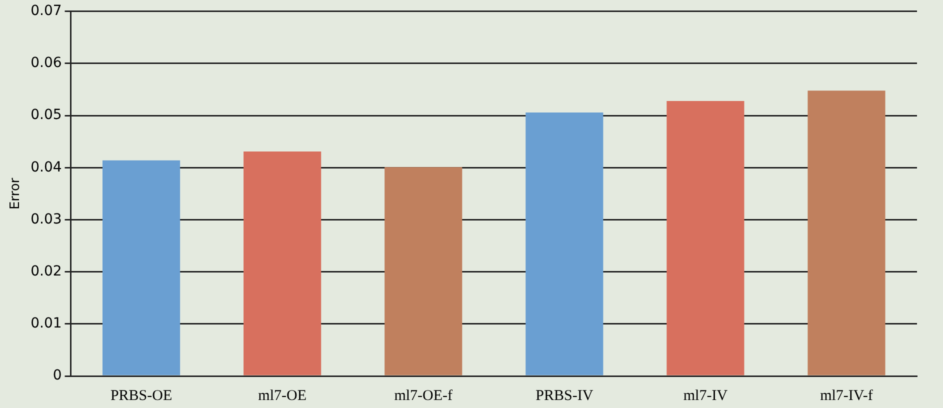 Image resolution: width=943 pixels, height=408 pixels. Describe the element at coordinates (46, 219) in the screenshot. I see `y-tick-label: 0.03` at that location.